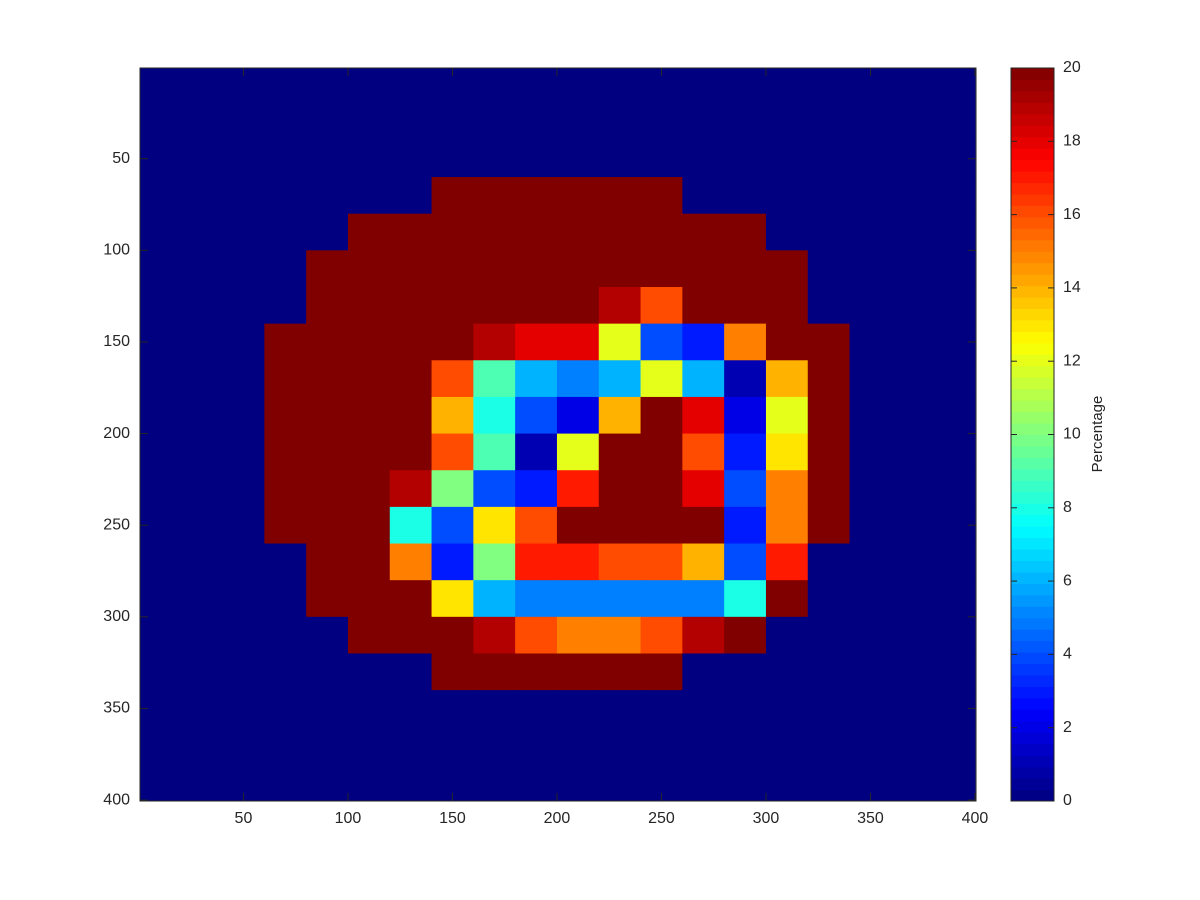  What do you see at coordinates (1072, 67) in the screenshot?
I see `colorbar-tick-label: 20` at bounding box center [1072, 67].